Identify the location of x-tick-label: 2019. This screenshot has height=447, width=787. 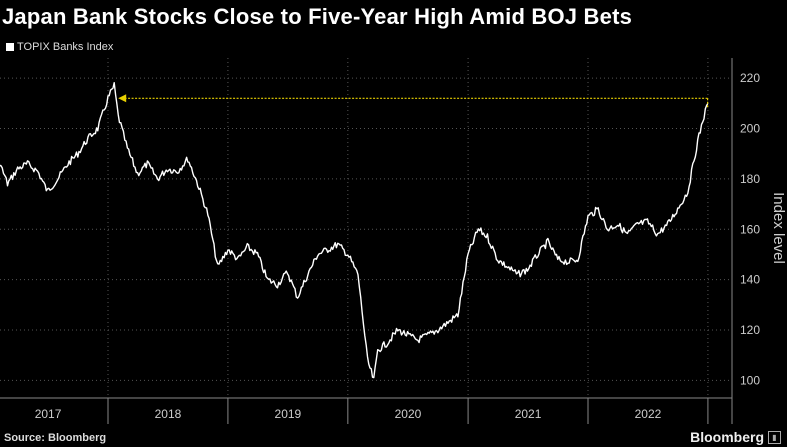
(288, 414).